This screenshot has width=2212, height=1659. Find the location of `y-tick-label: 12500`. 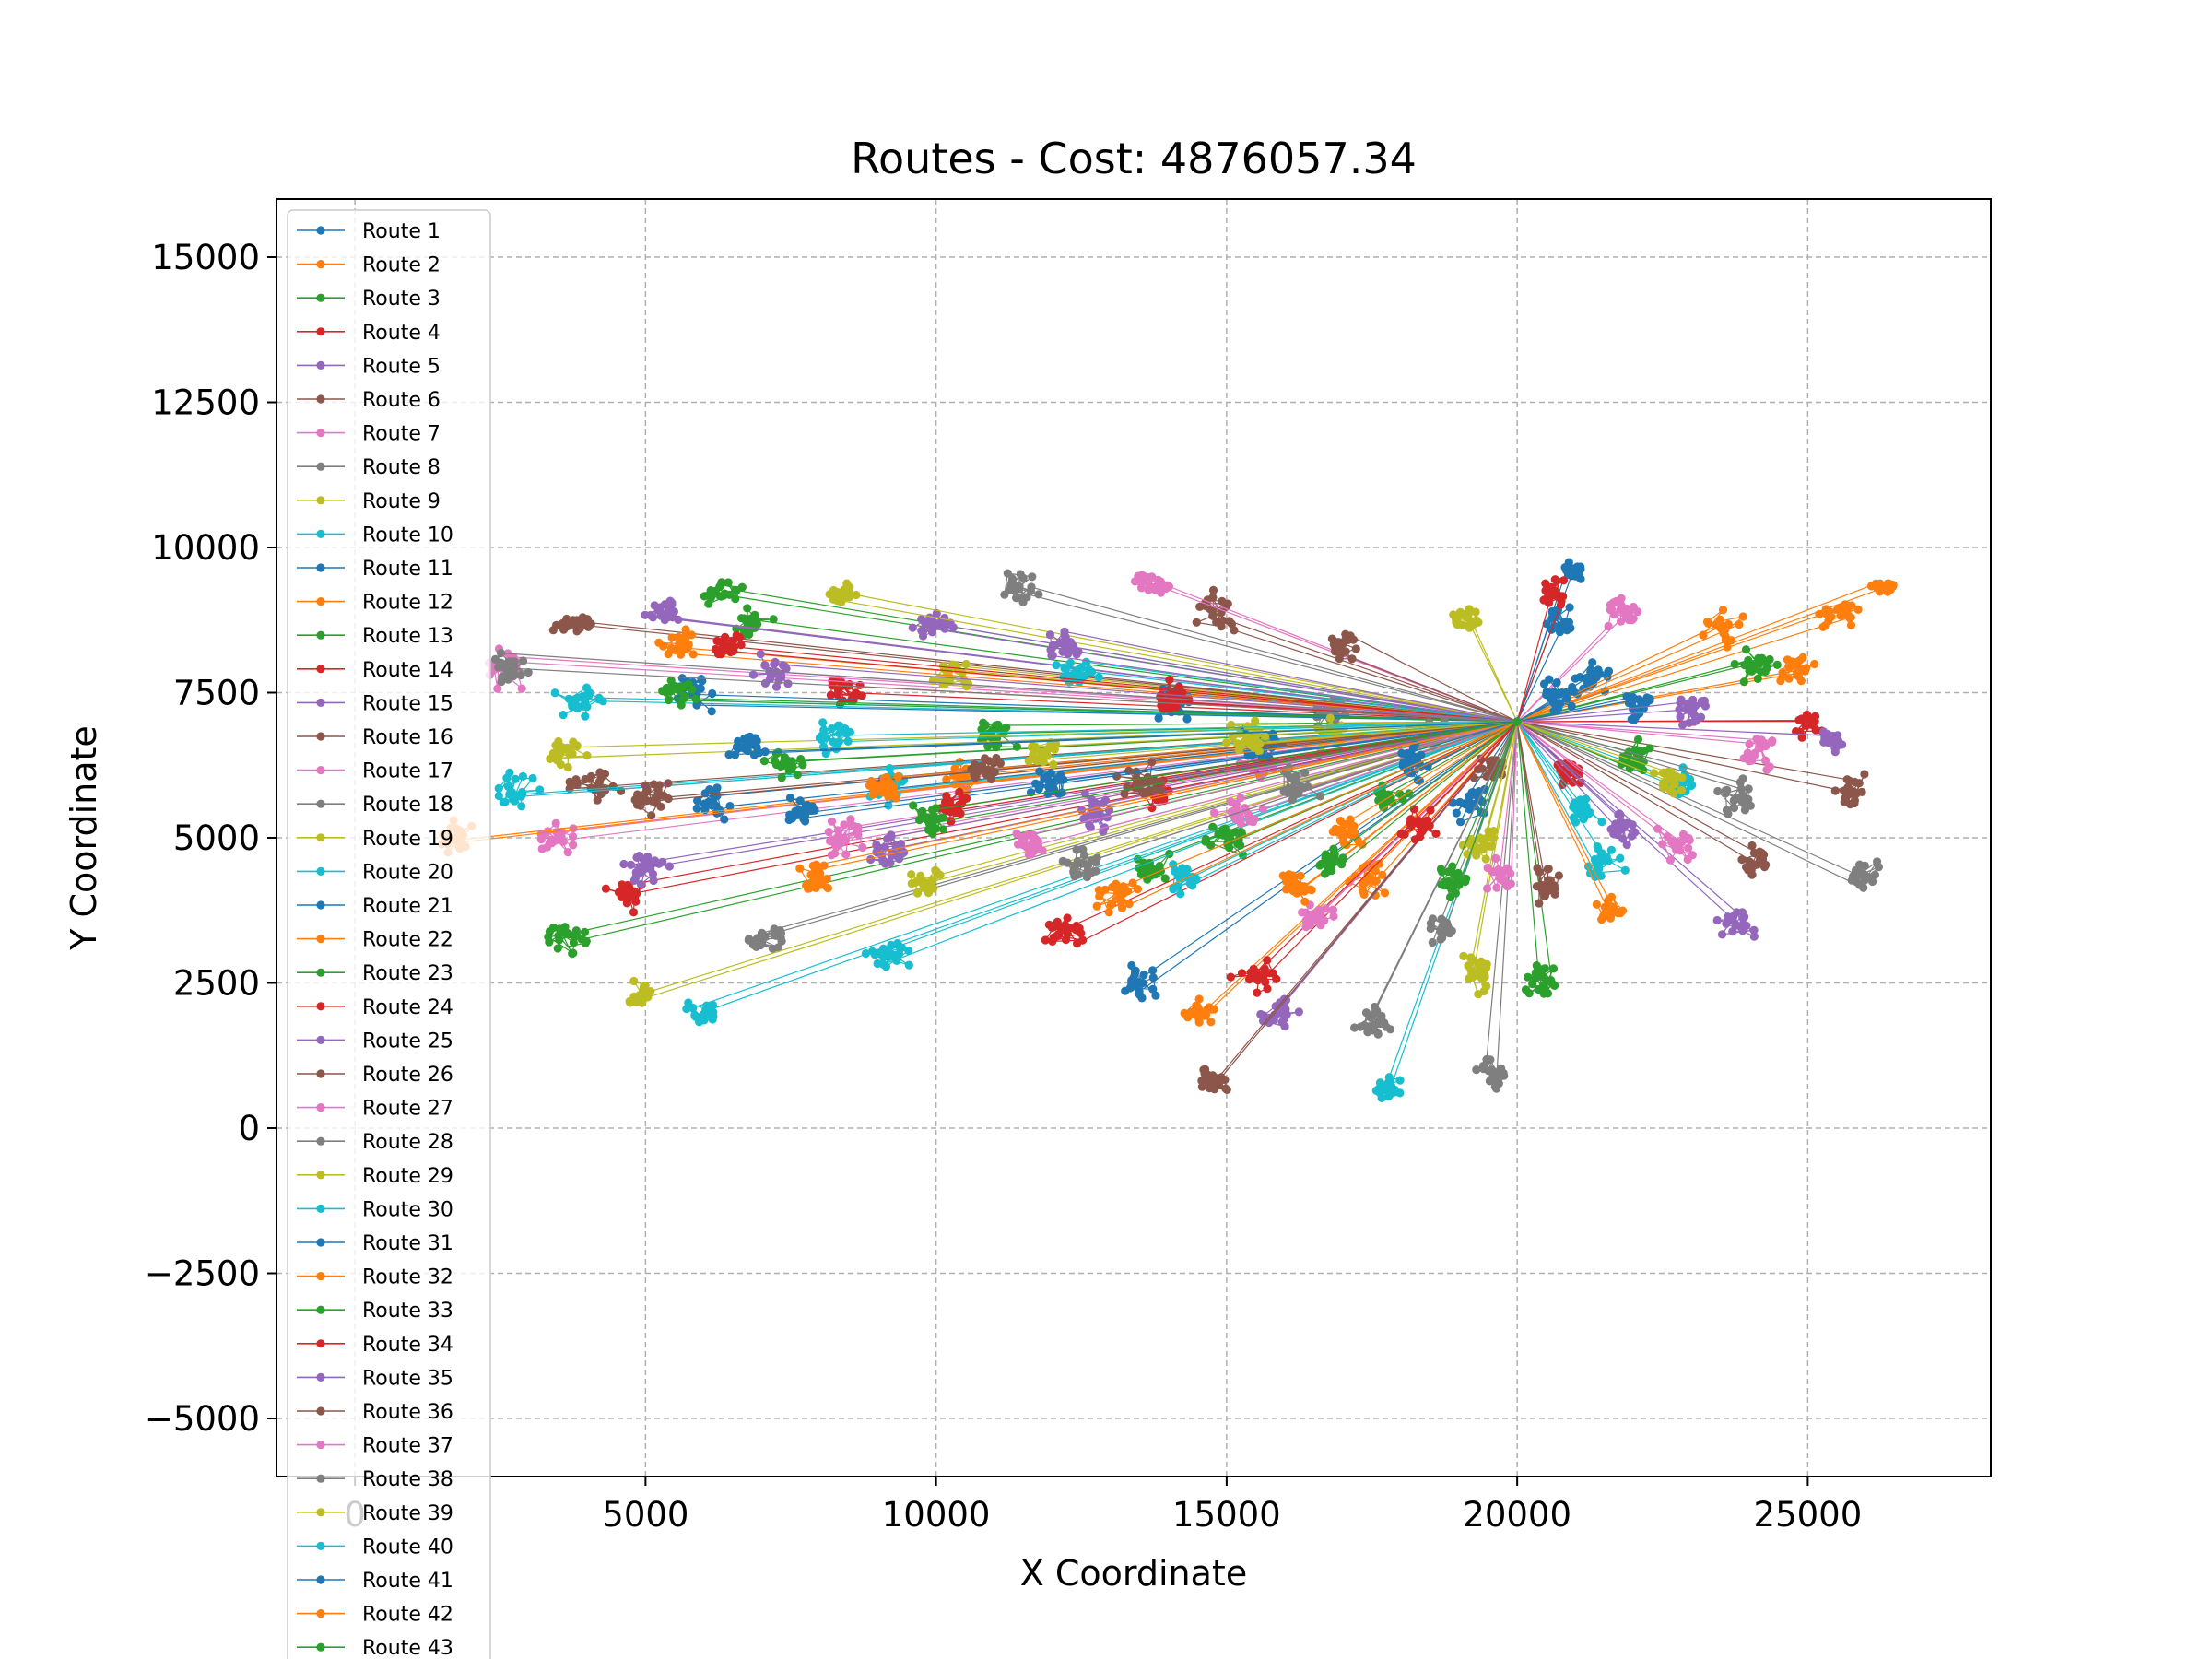

y-tick-label: 12500 is located at coordinates (205, 403).